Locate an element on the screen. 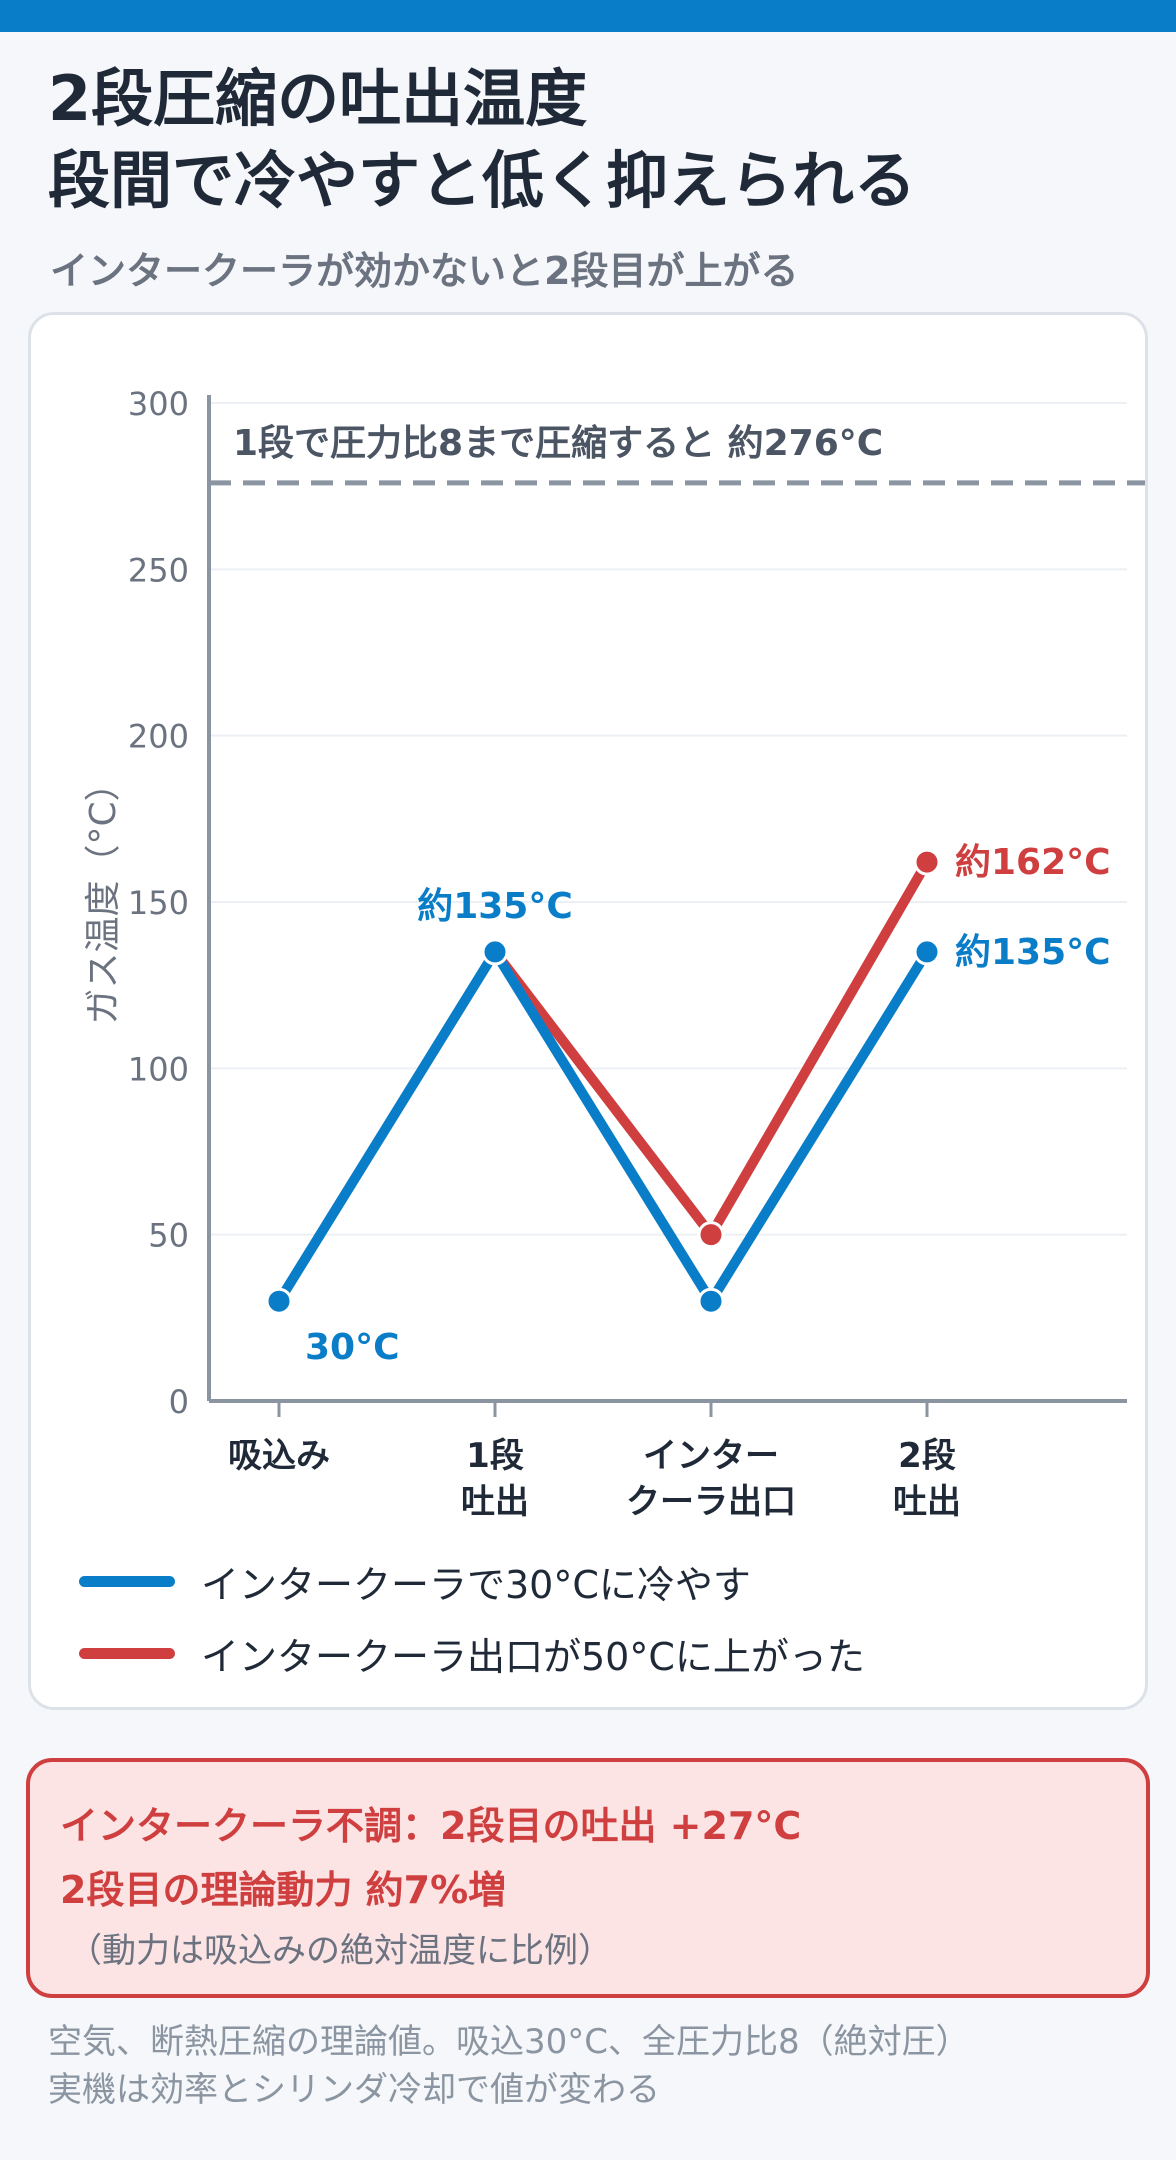  page-title: 2段圧縮の吐出温度 段間で冷やすと低く抑えられる is located at coordinates (593, 140).